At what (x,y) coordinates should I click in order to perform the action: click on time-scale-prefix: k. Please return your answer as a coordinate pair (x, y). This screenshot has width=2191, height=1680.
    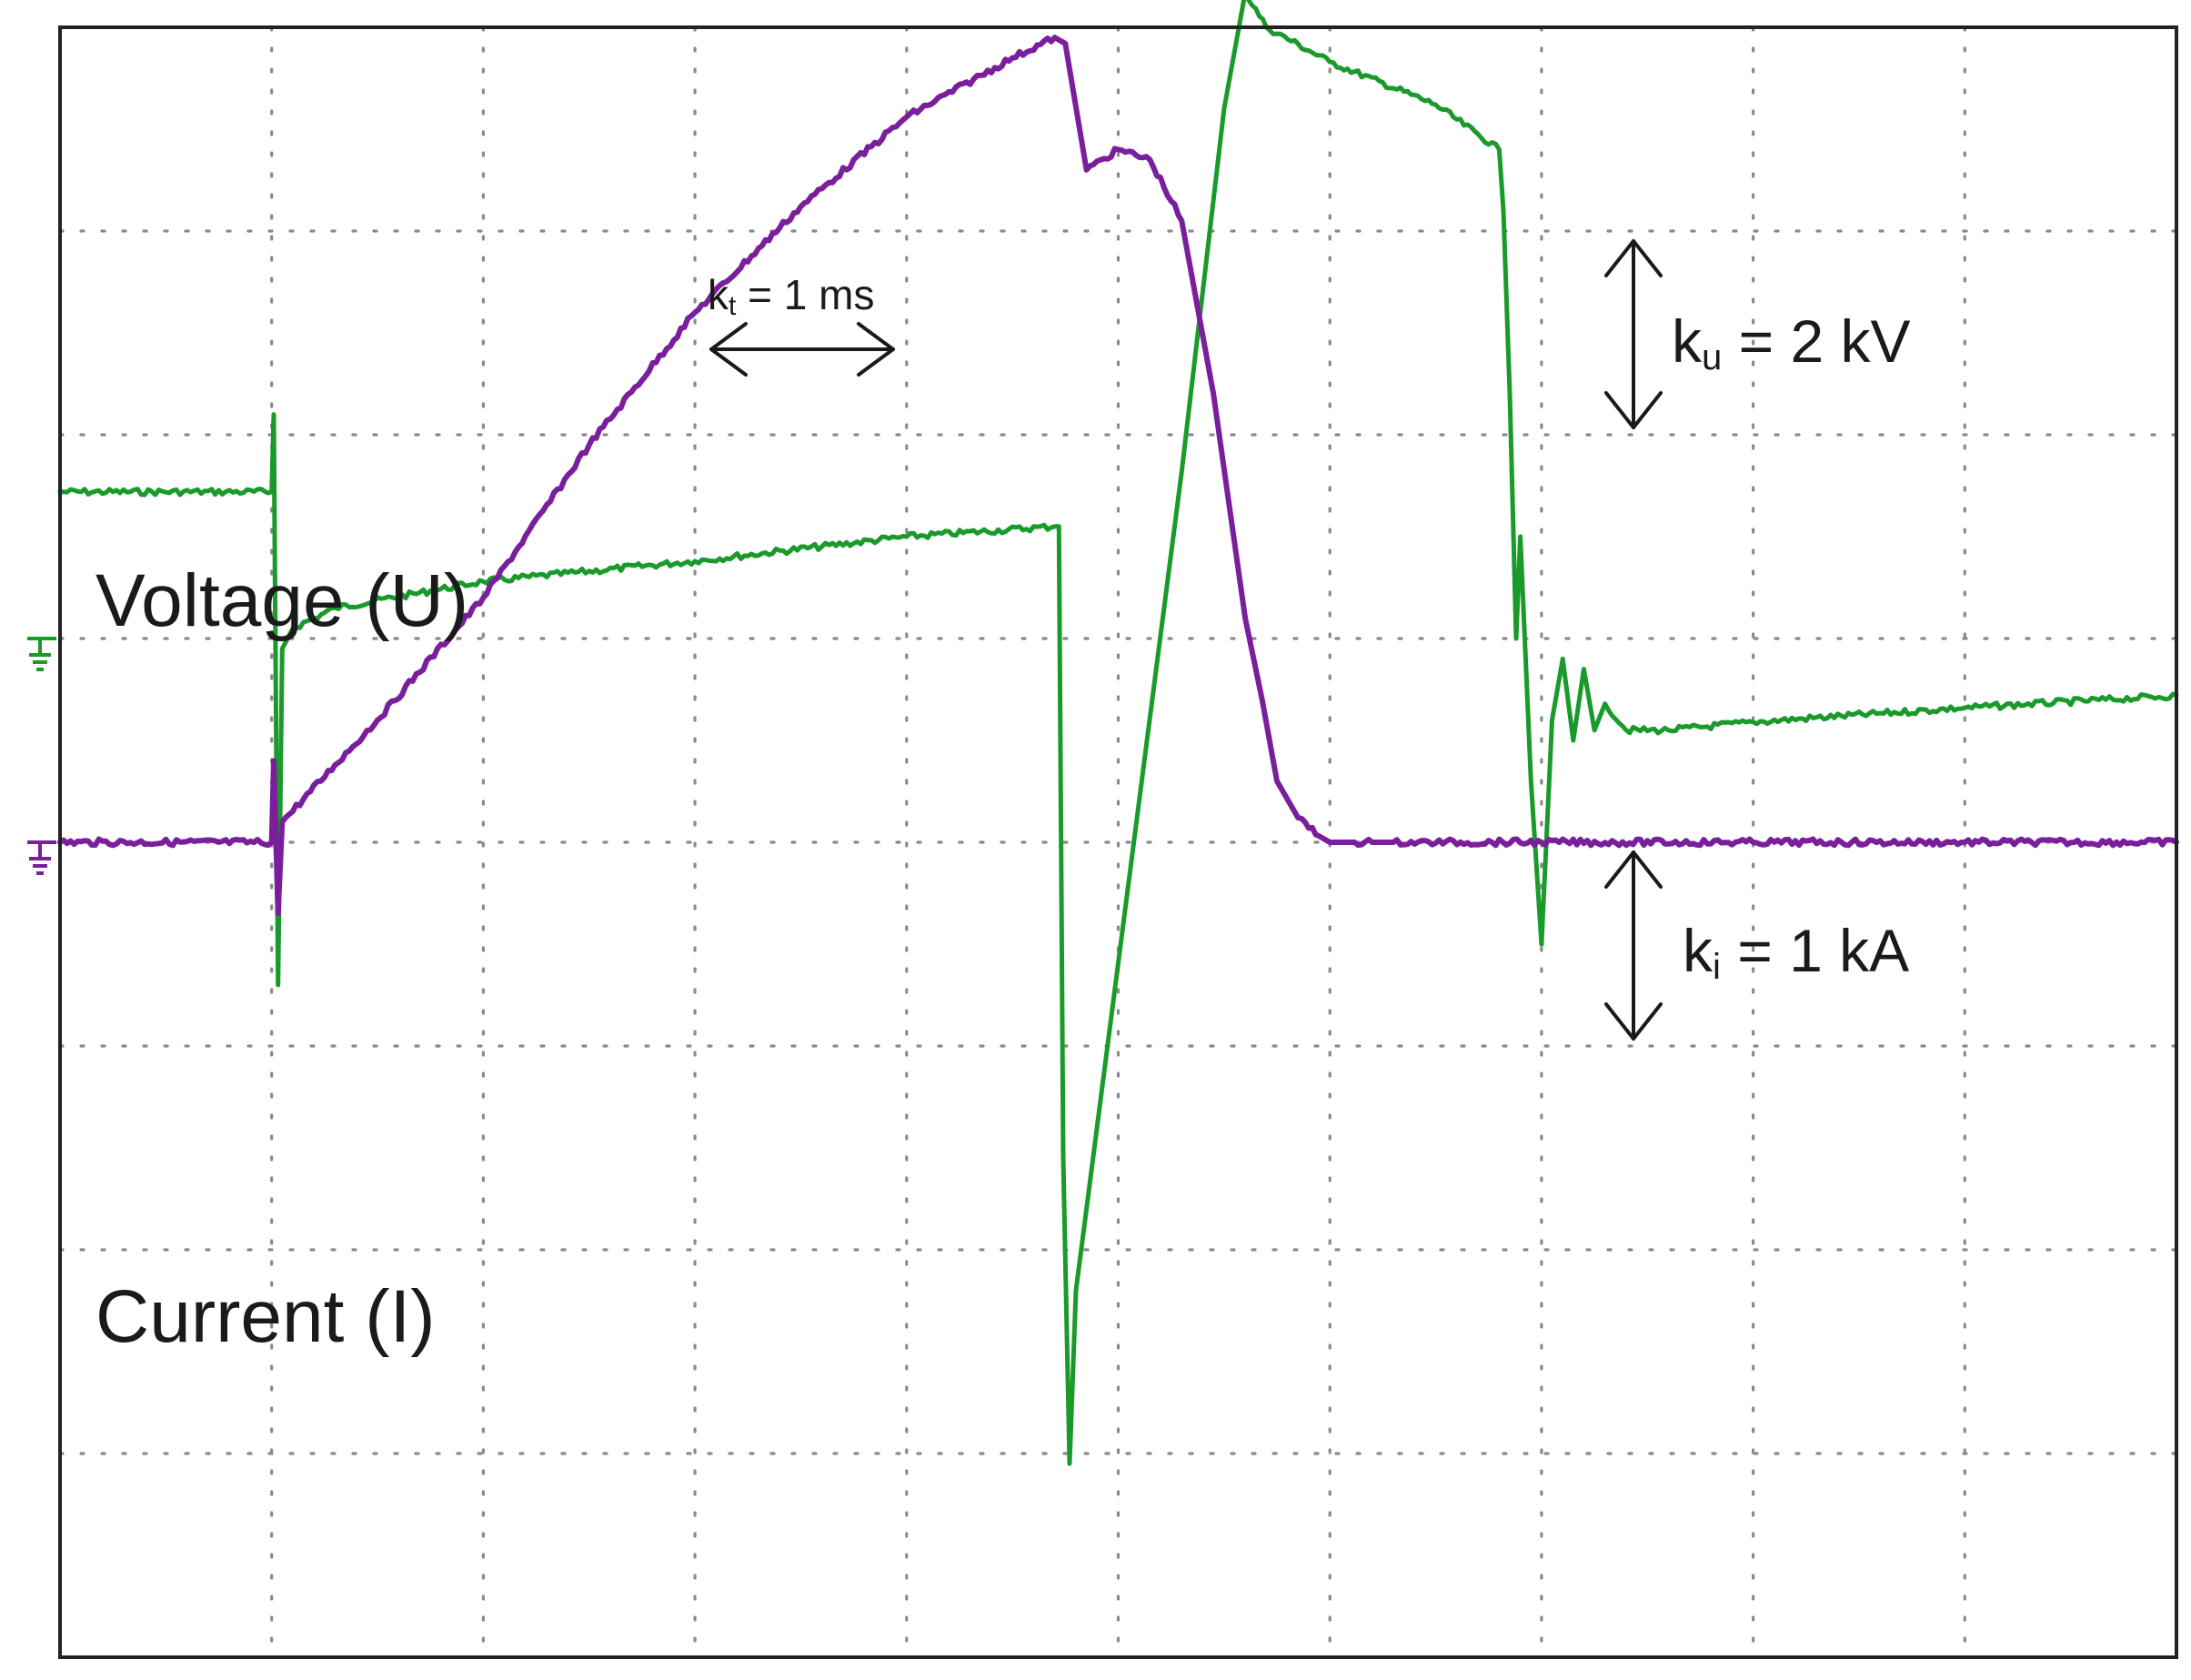
    Looking at the image, I should click on (719, 295).